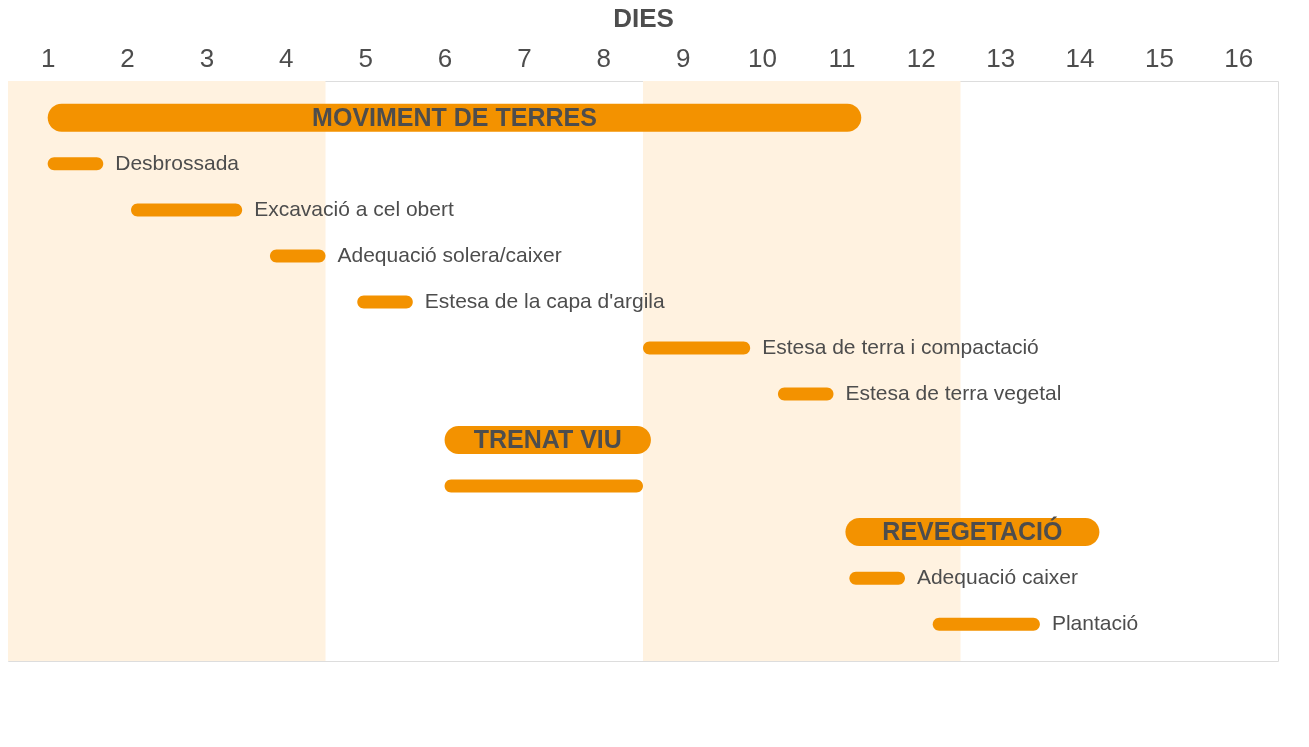  What do you see at coordinates (683, 57) in the screenshot?
I see `x-tick-label: 9` at bounding box center [683, 57].